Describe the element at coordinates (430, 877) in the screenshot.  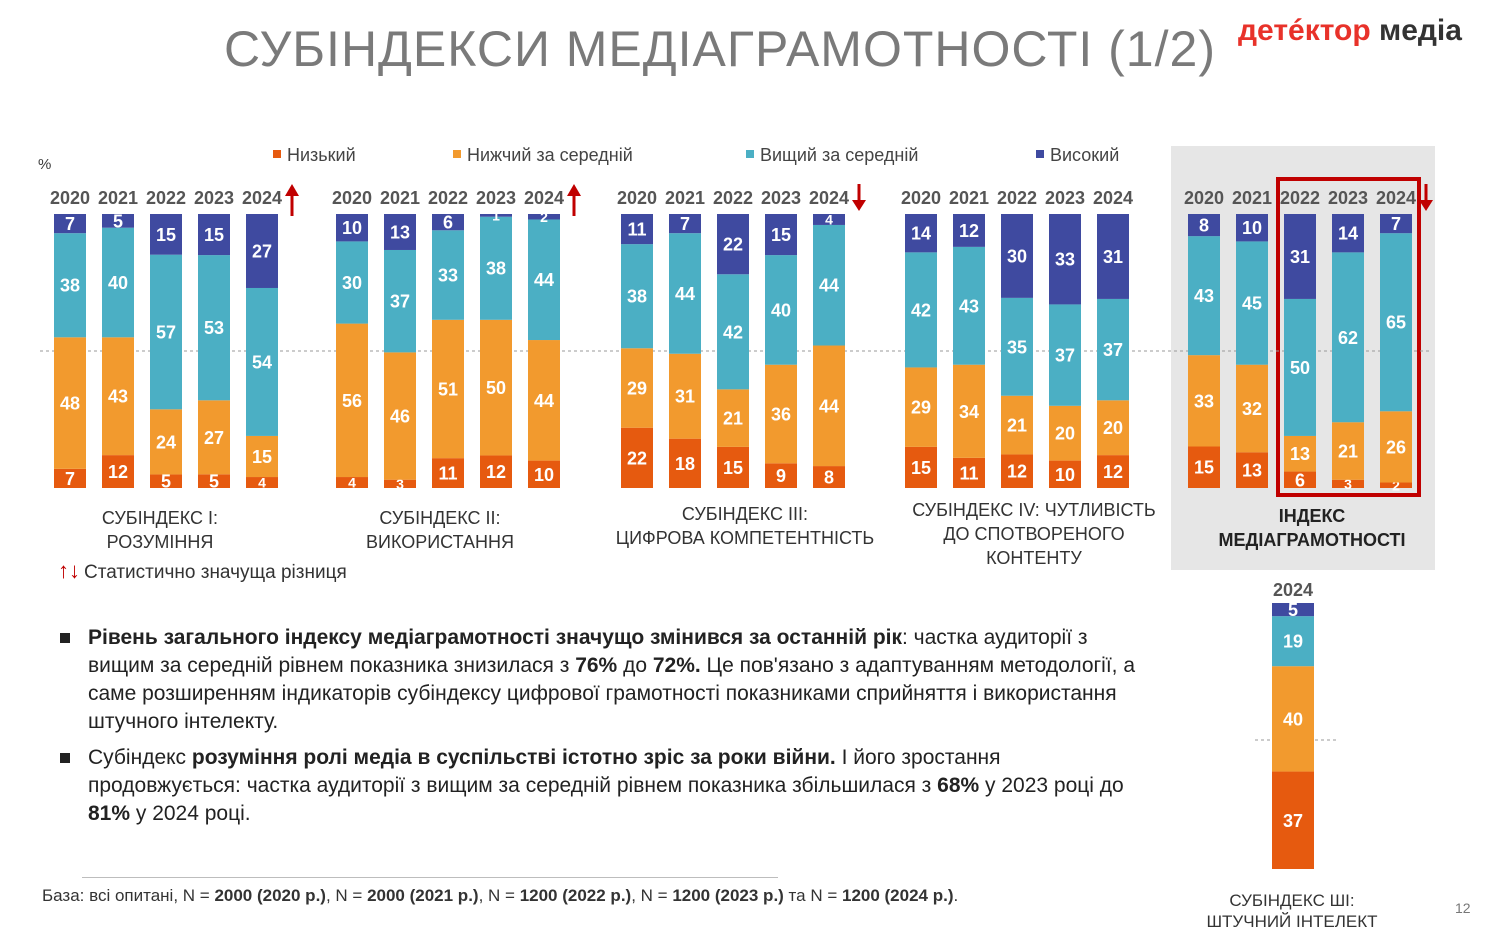
I see `footer-divider` at that location.